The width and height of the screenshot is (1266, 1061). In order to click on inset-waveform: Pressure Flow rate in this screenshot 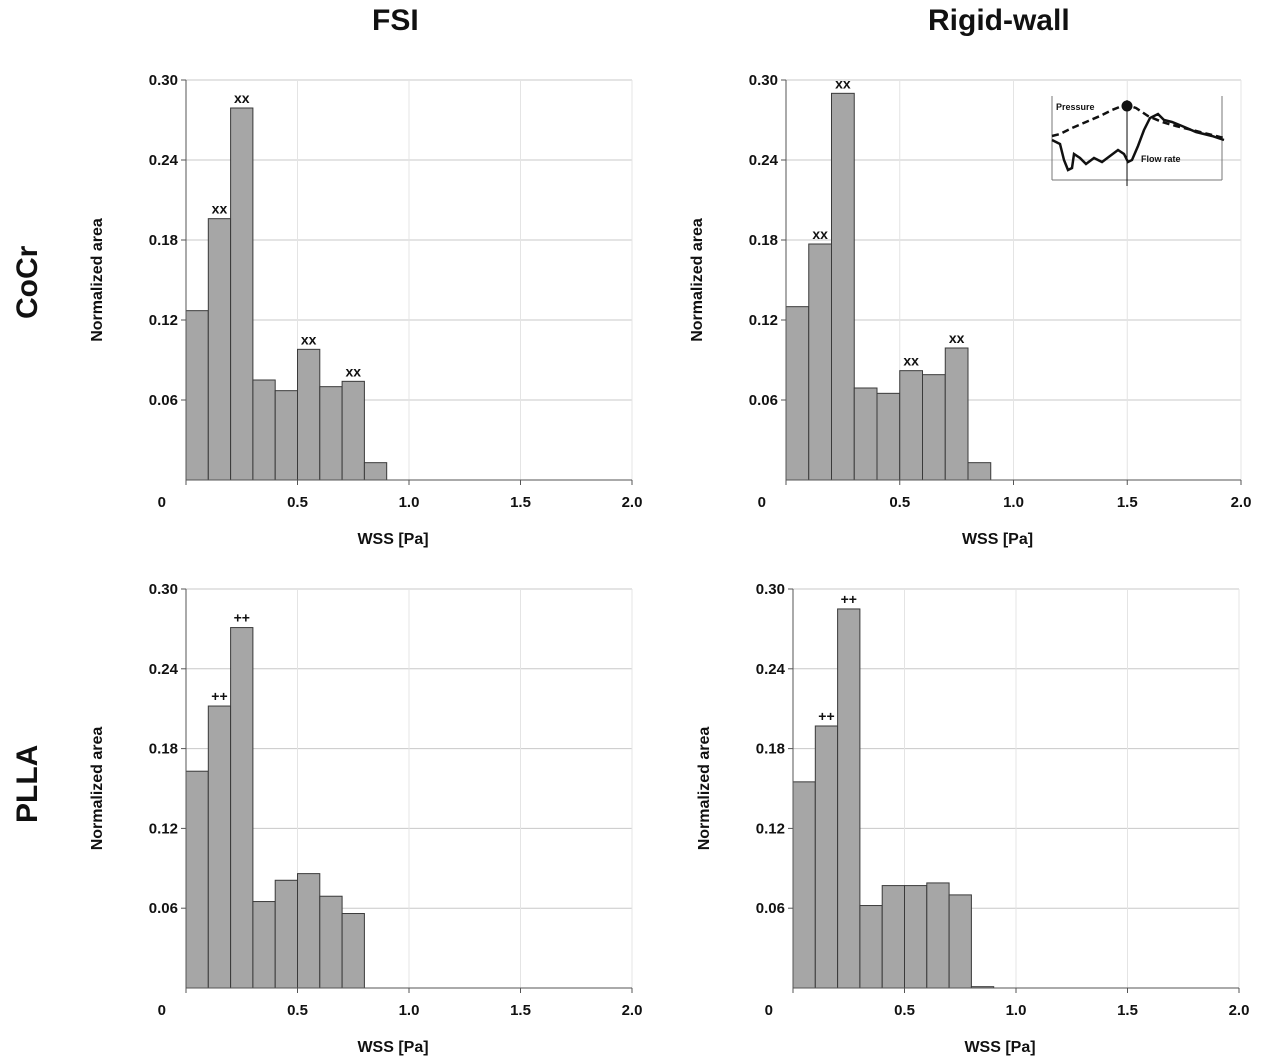, I will do `click(1138, 141)`.